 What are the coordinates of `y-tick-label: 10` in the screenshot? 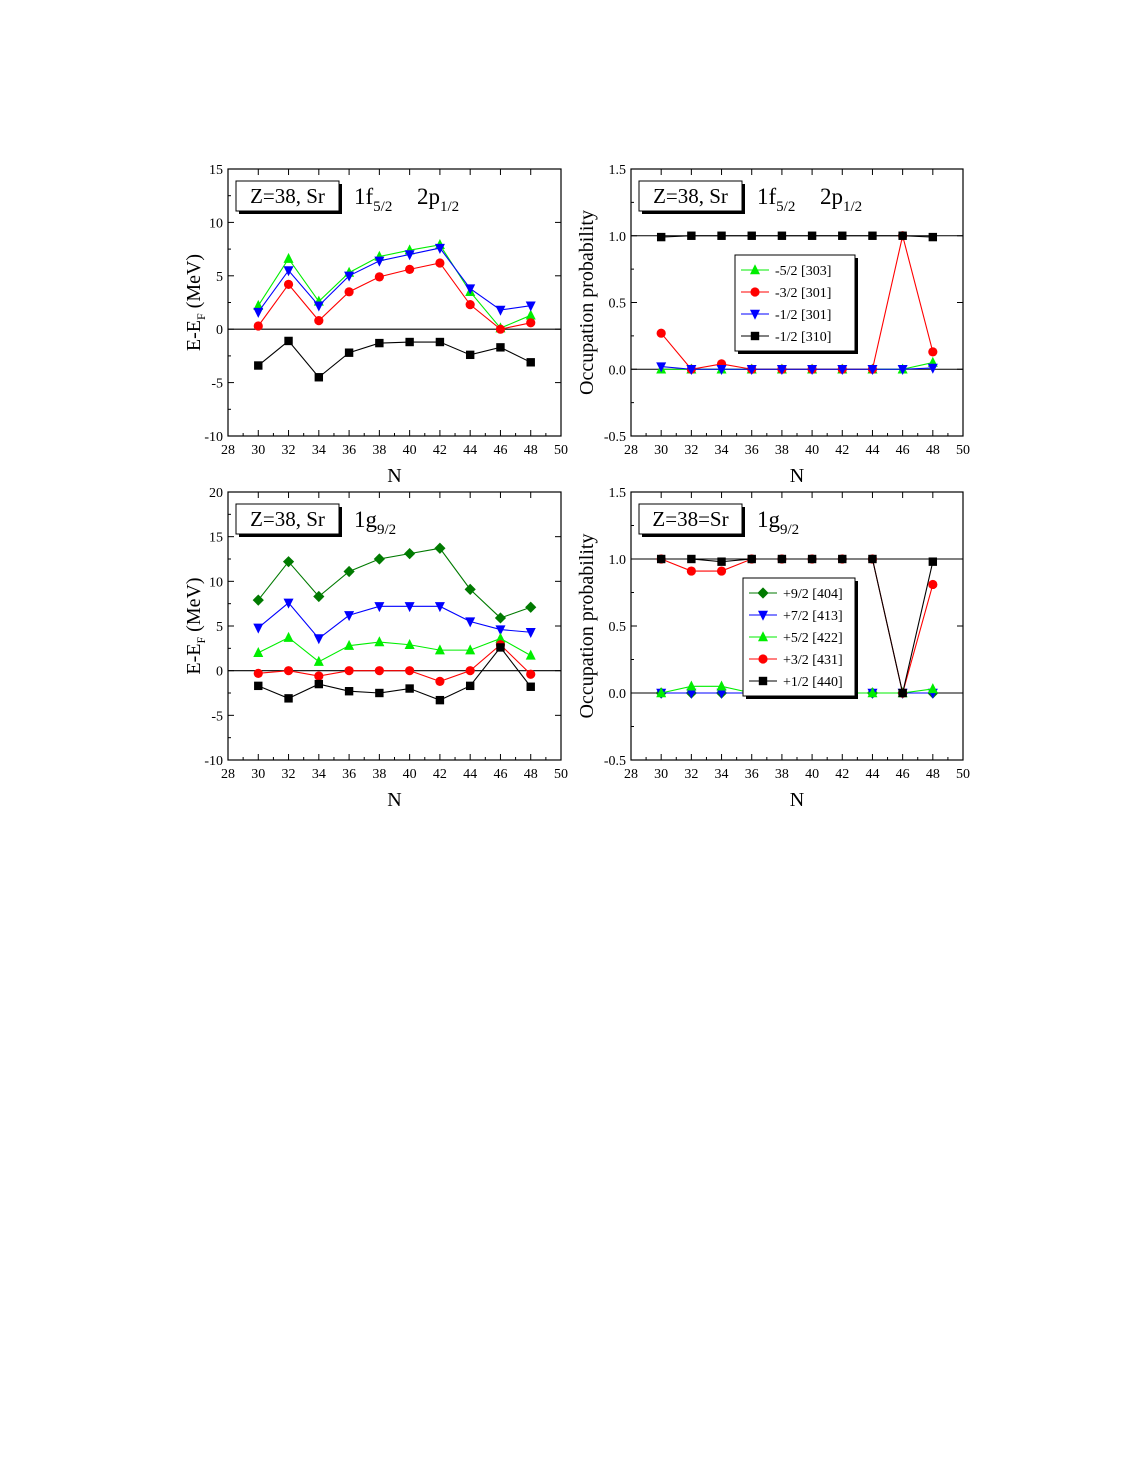 It's located at (216, 223).